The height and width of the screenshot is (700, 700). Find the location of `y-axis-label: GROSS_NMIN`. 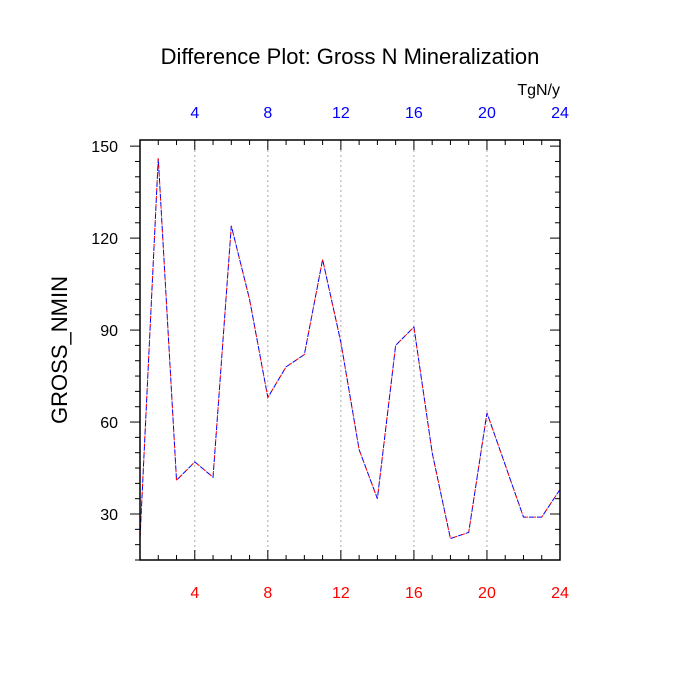

y-axis-label: GROSS_NMIN is located at coordinates (59, 350).